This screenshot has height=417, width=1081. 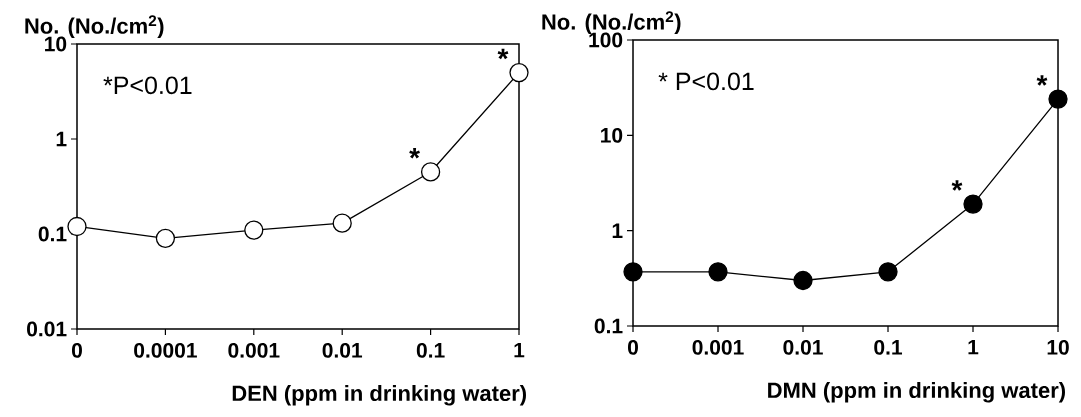 I want to click on x-axis-title: DEN (ppm in drinking water), so click(x=379, y=395).